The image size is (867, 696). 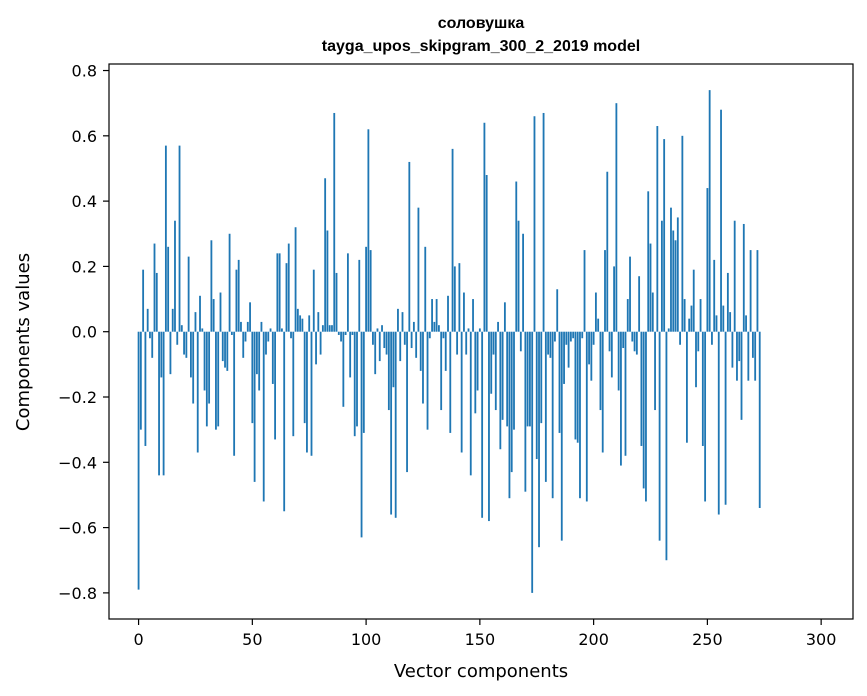 What do you see at coordinates (84, 201) in the screenshot?
I see `y-tick-label: 0.4` at bounding box center [84, 201].